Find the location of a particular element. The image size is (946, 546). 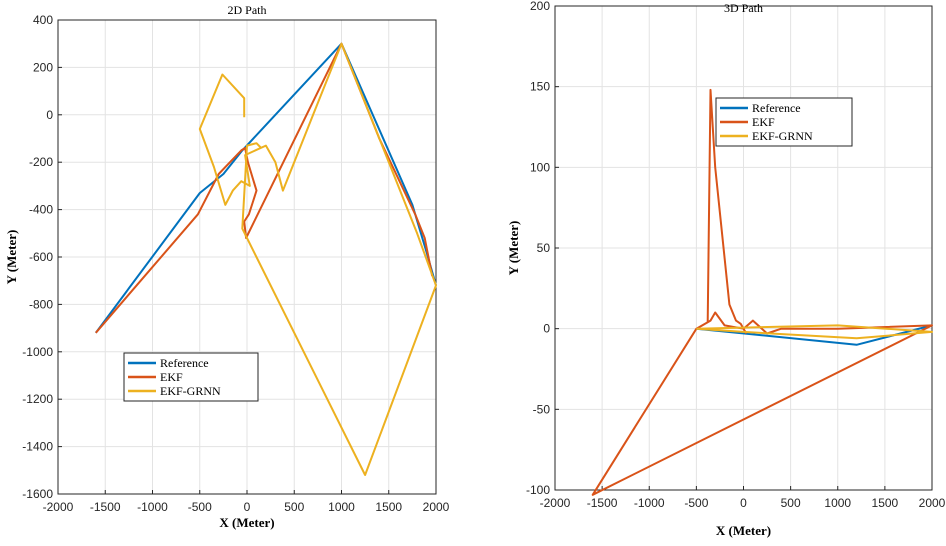

y-tick-label: -1400 is located at coordinates (37, 447).